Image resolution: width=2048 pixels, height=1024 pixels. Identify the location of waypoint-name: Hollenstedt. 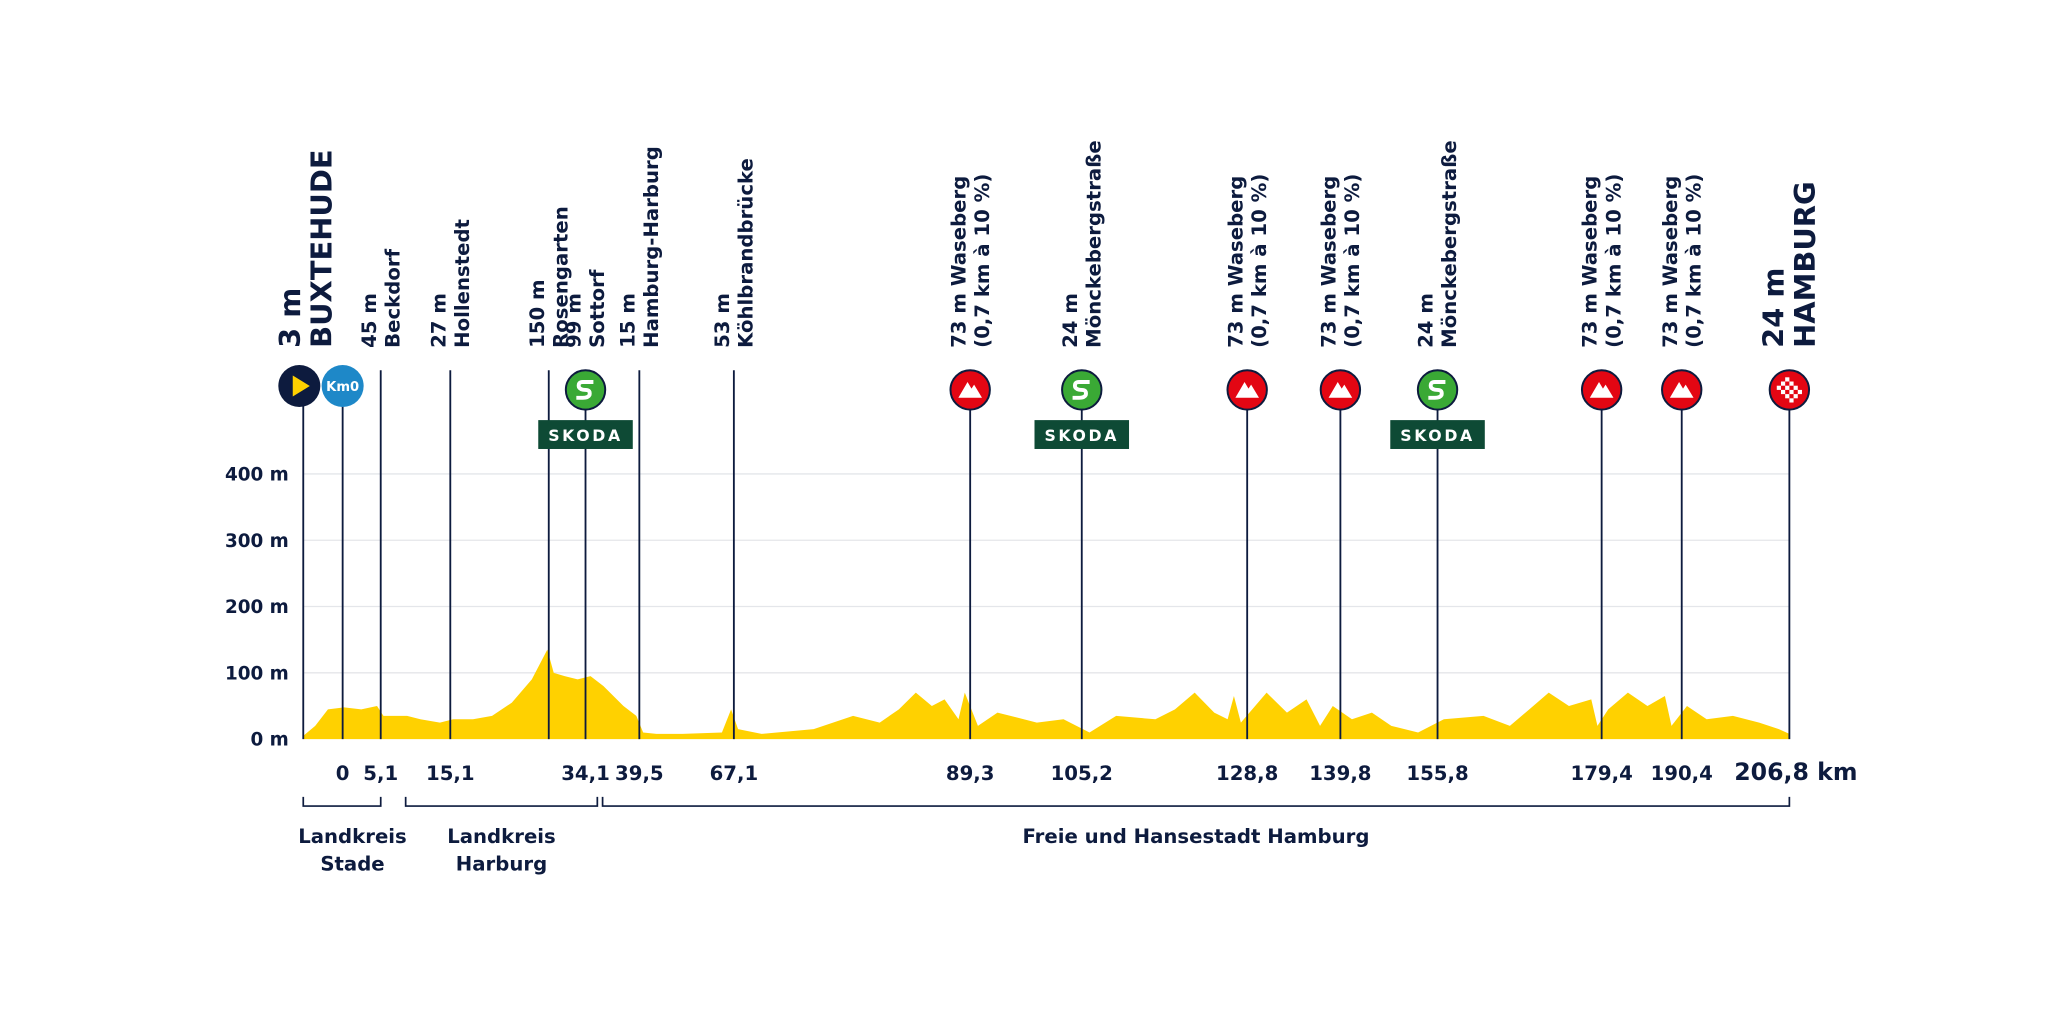
(462, 283).